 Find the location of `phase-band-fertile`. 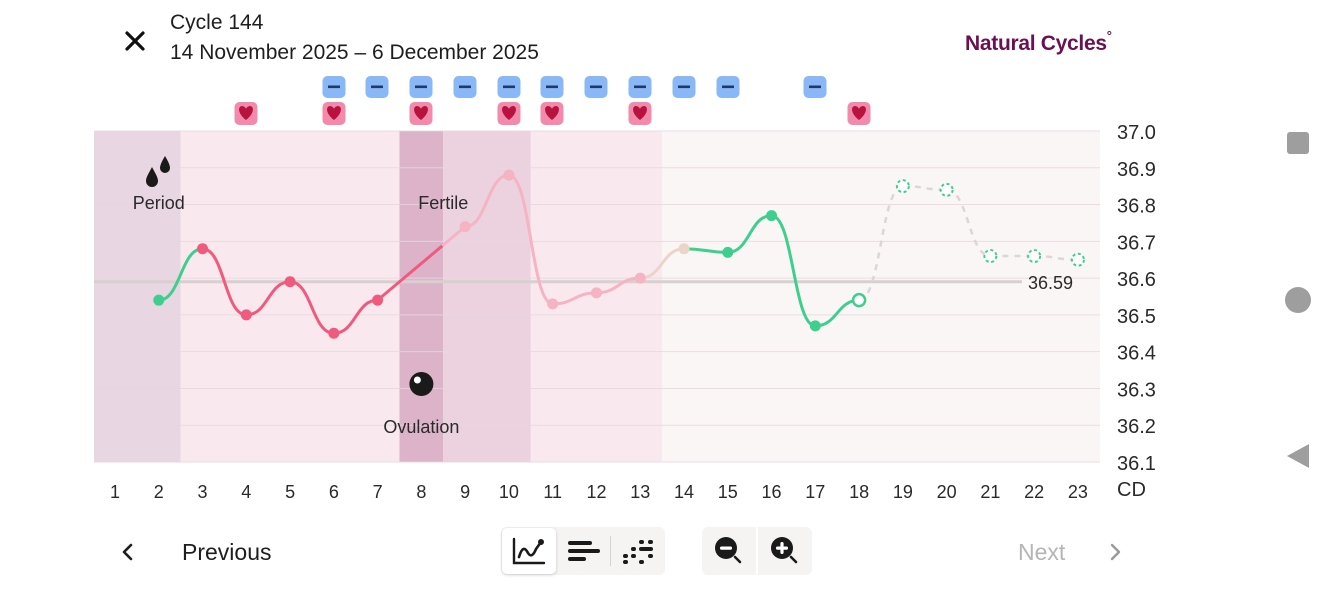

phase-band-fertile is located at coordinates (487, 296).